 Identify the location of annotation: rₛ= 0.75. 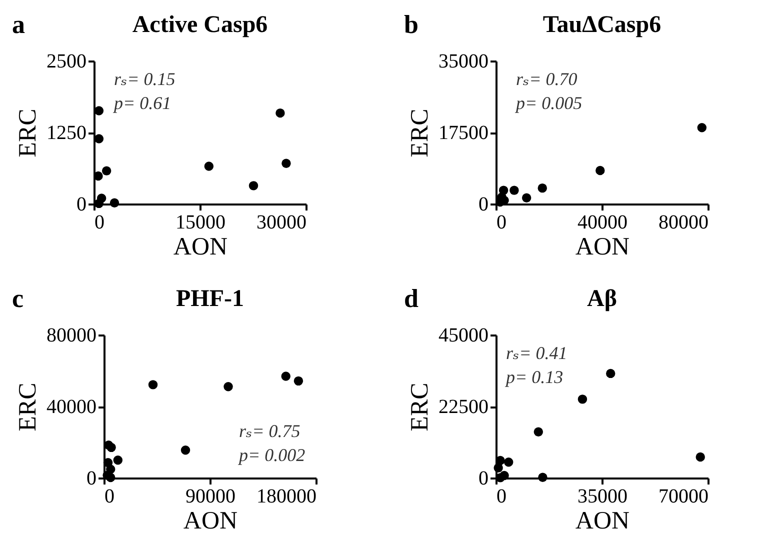
(269, 431).